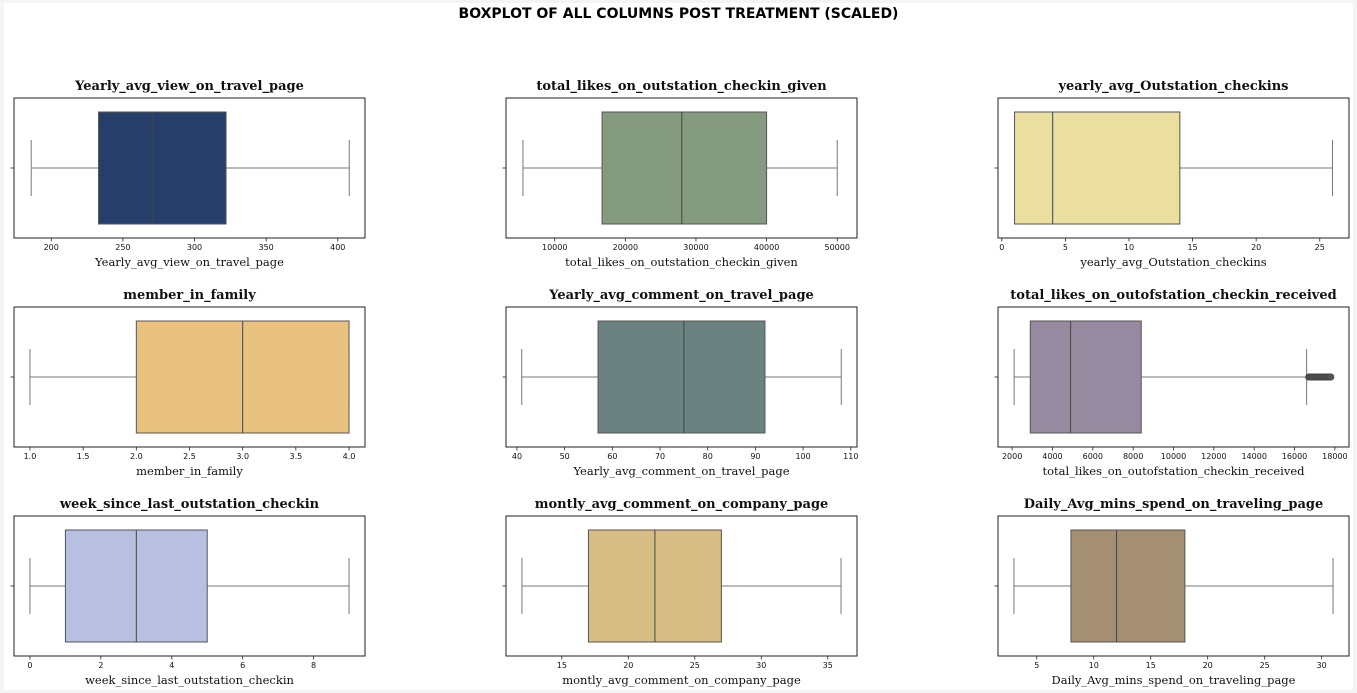 This screenshot has height=693, width=1357. What do you see at coordinates (122, 247) in the screenshot?
I see `x-tick-label: 250` at bounding box center [122, 247].